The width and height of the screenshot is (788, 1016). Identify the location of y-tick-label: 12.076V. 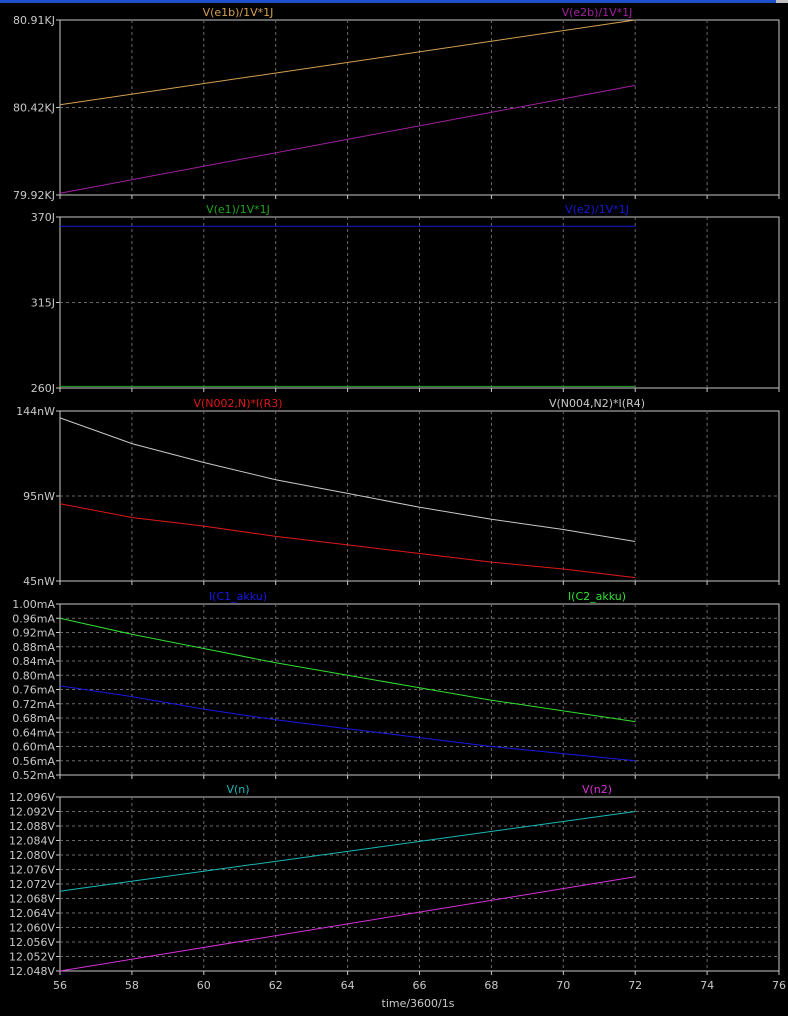
(32, 870).